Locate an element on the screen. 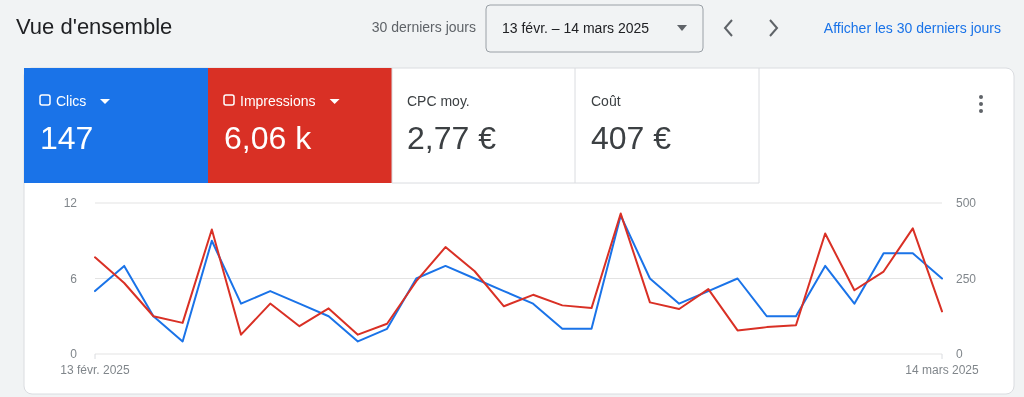 The image size is (1024, 397). x-tick-label: 14 mars 2025 is located at coordinates (942, 370).